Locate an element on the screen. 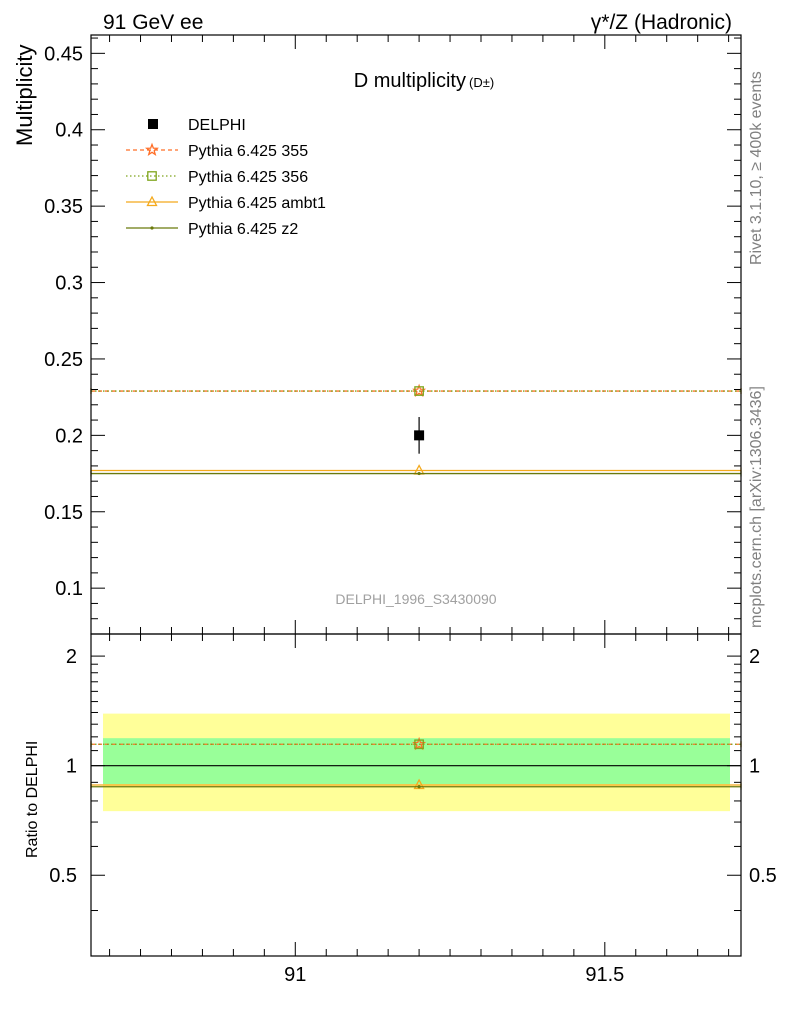 This screenshot has height=1024, width=786. y-tick-label: 0.3 is located at coordinates (69, 284).